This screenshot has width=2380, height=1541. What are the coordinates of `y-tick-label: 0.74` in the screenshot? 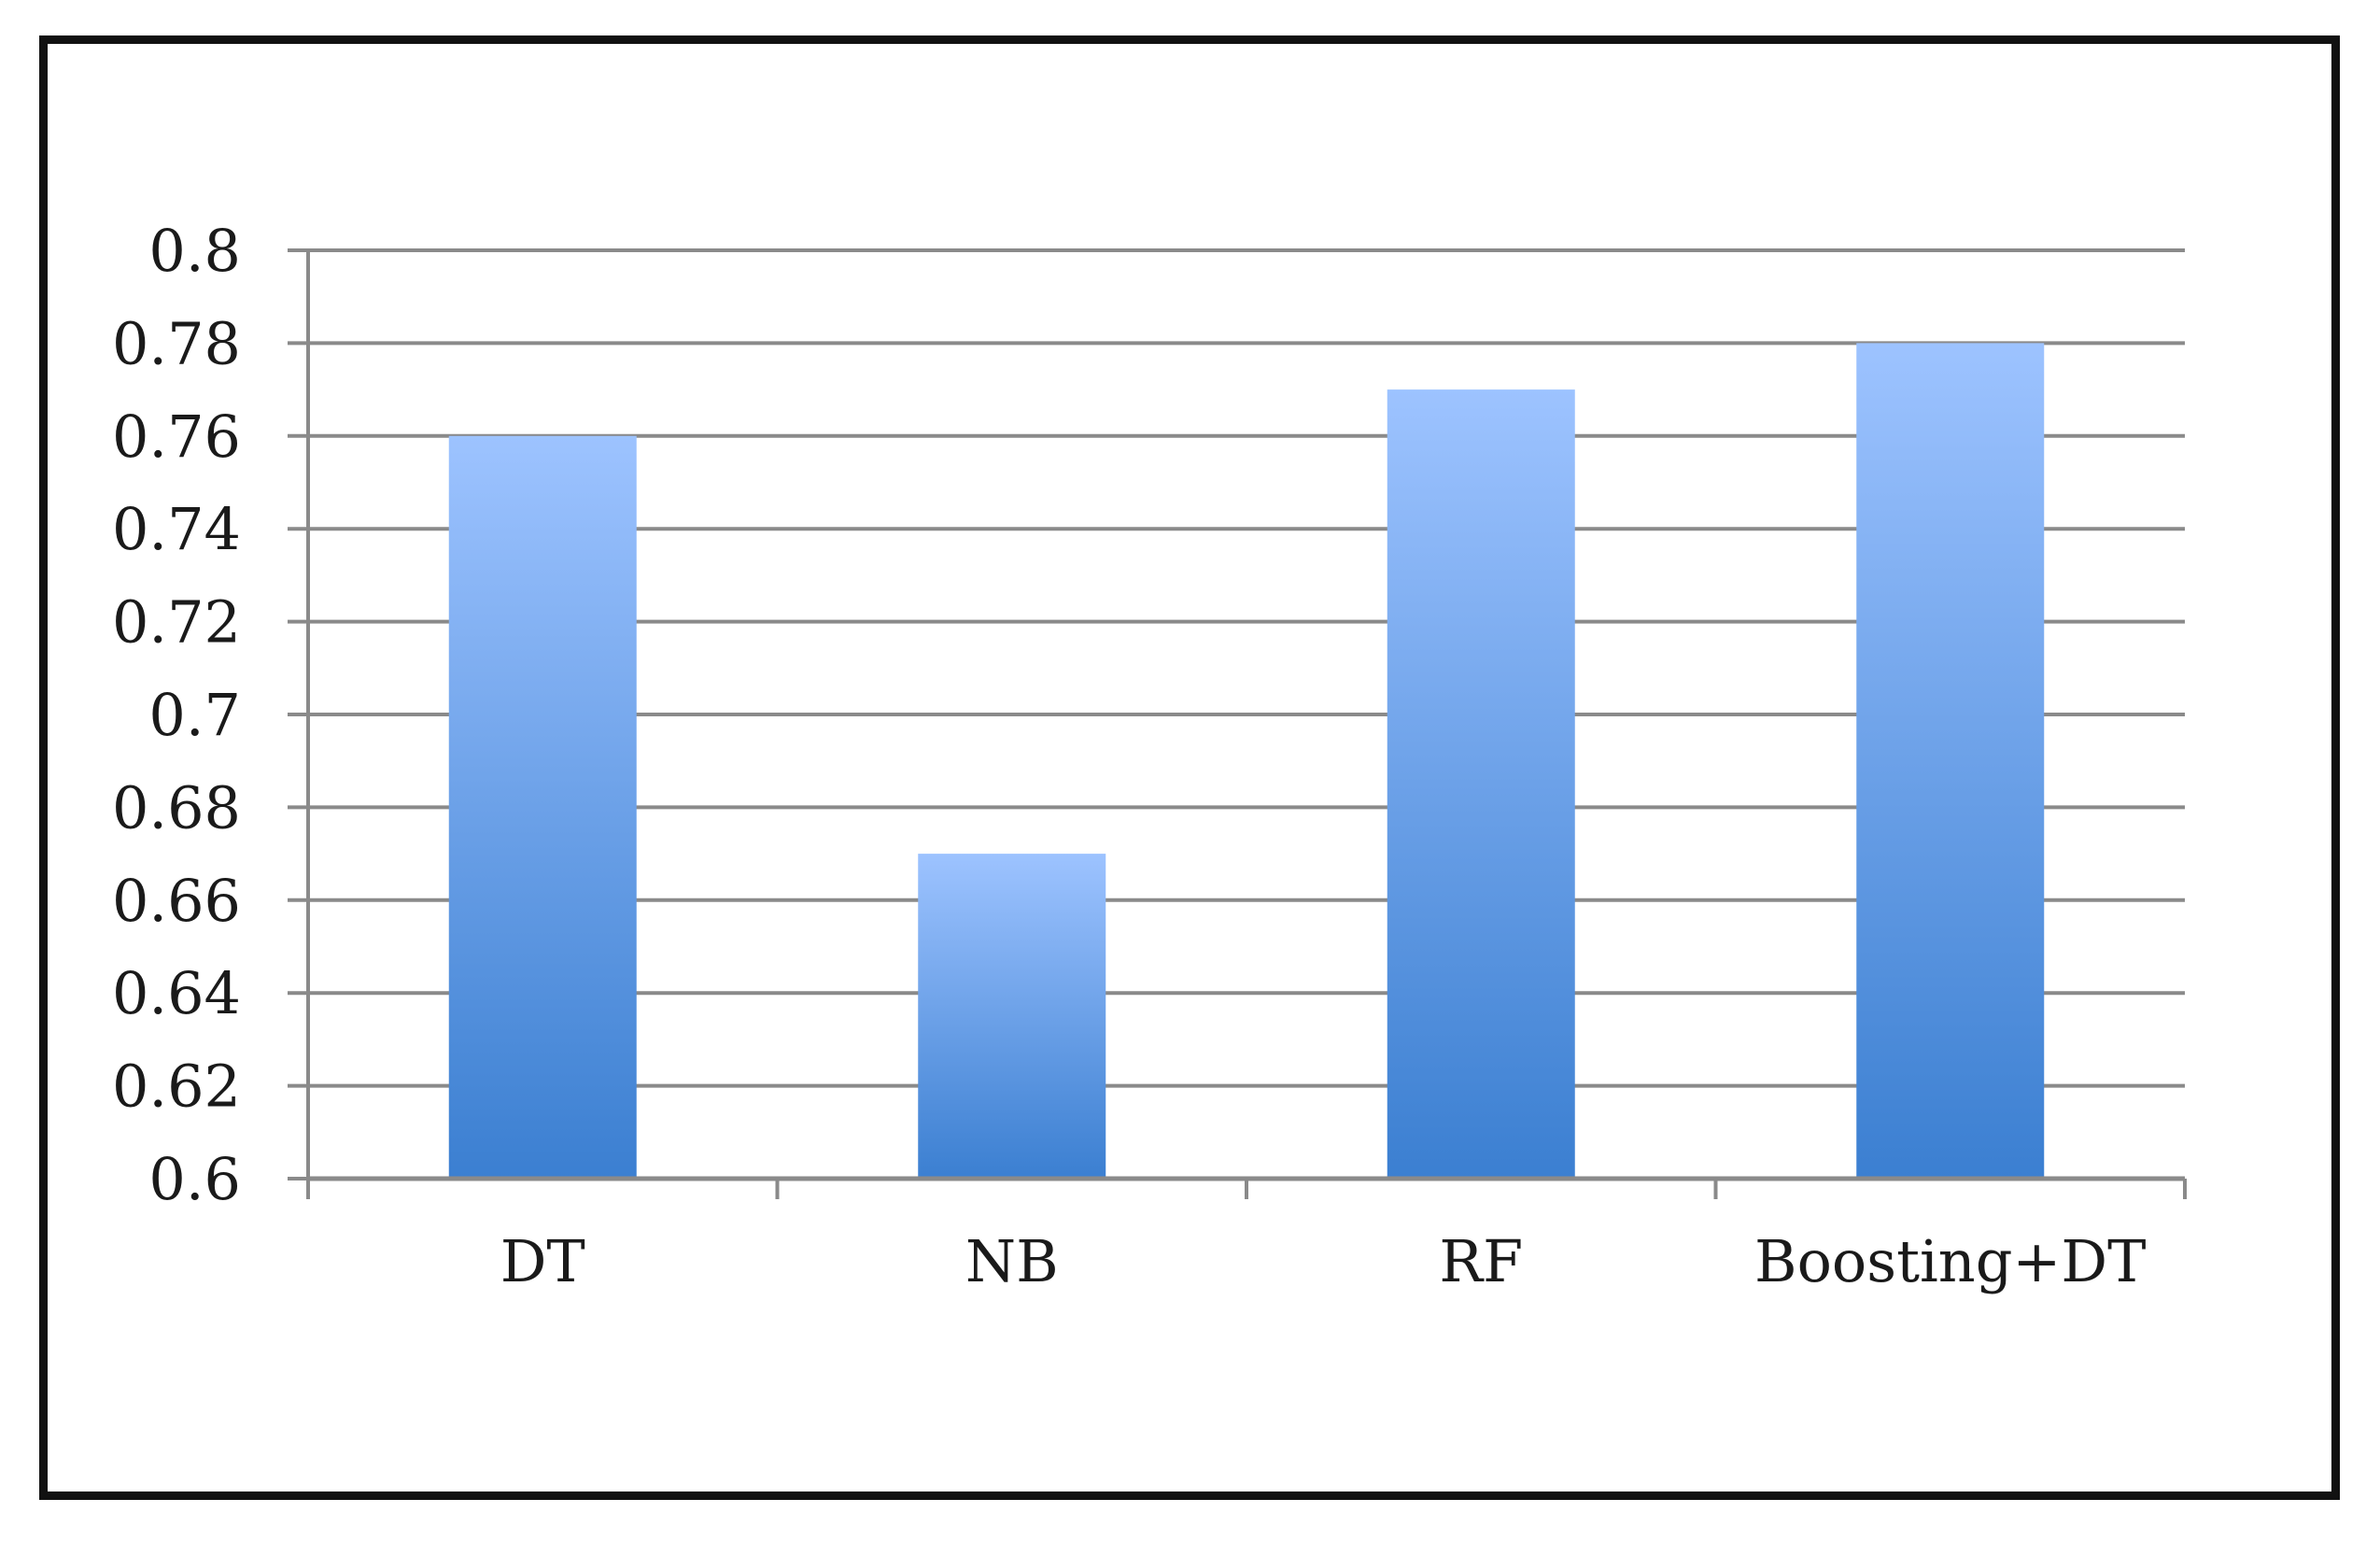 It's located at (176, 529).